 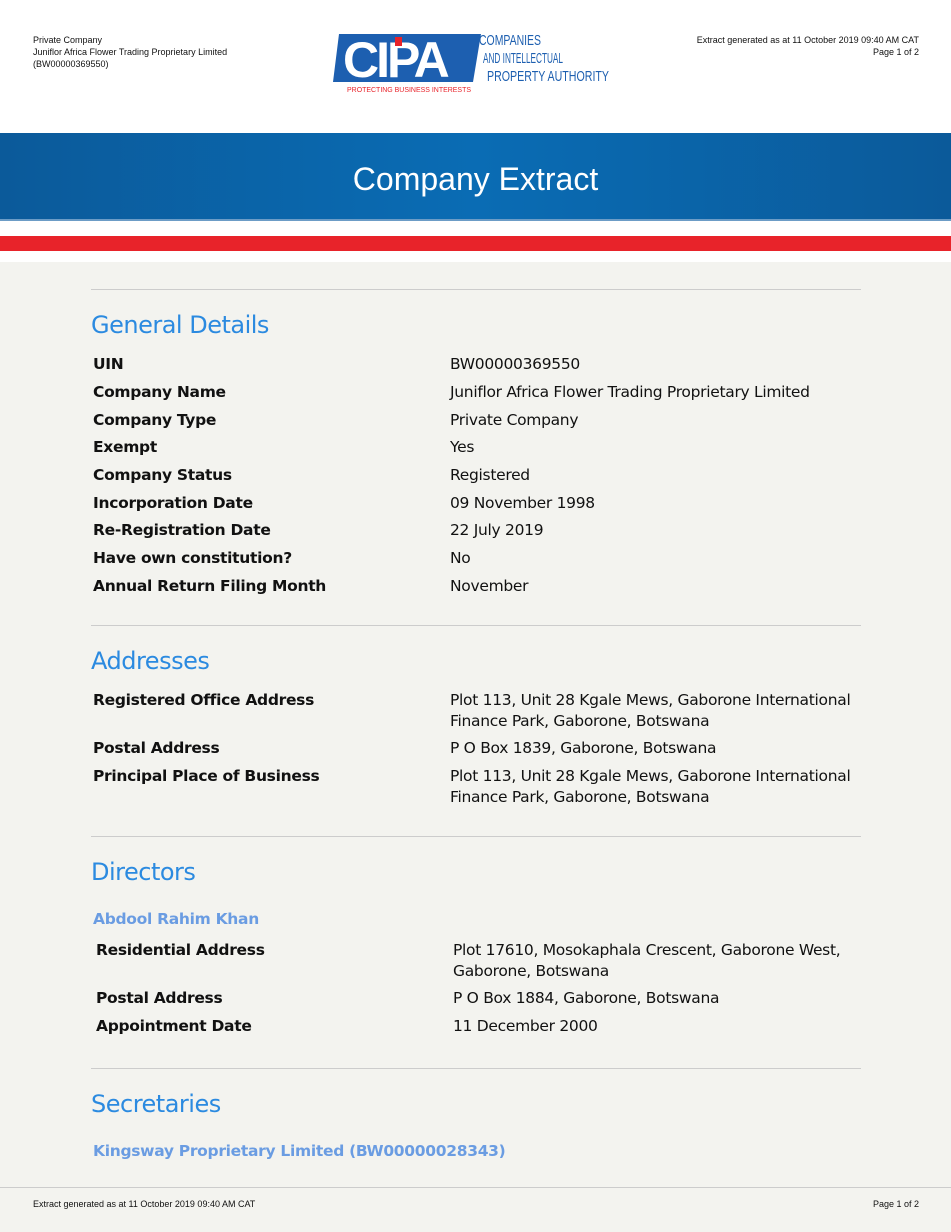 I want to click on title-banner: Company Extract, so click(x=475, y=177).